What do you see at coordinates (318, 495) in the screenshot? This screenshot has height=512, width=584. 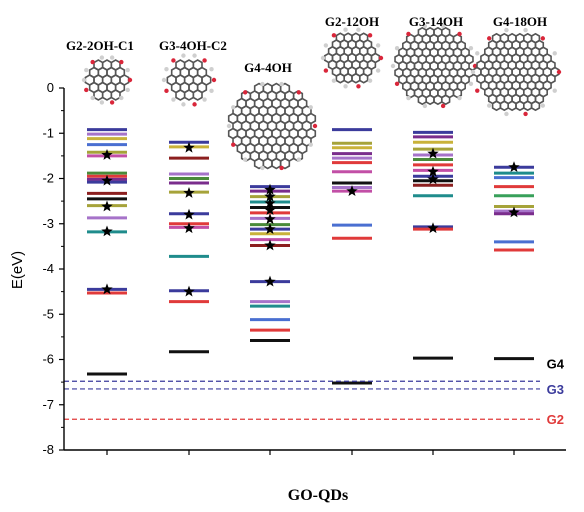 I see `x-axis-title: GO-QDs` at bounding box center [318, 495].